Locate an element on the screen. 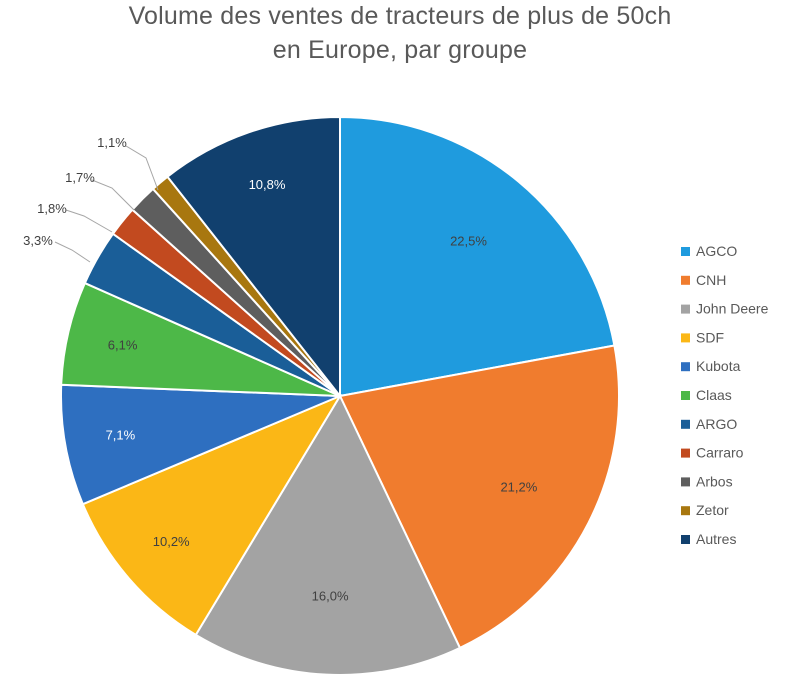 The width and height of the screenshot is (800, 685). data-label-arbos: 1,7% is located at coordinates (80, 177).